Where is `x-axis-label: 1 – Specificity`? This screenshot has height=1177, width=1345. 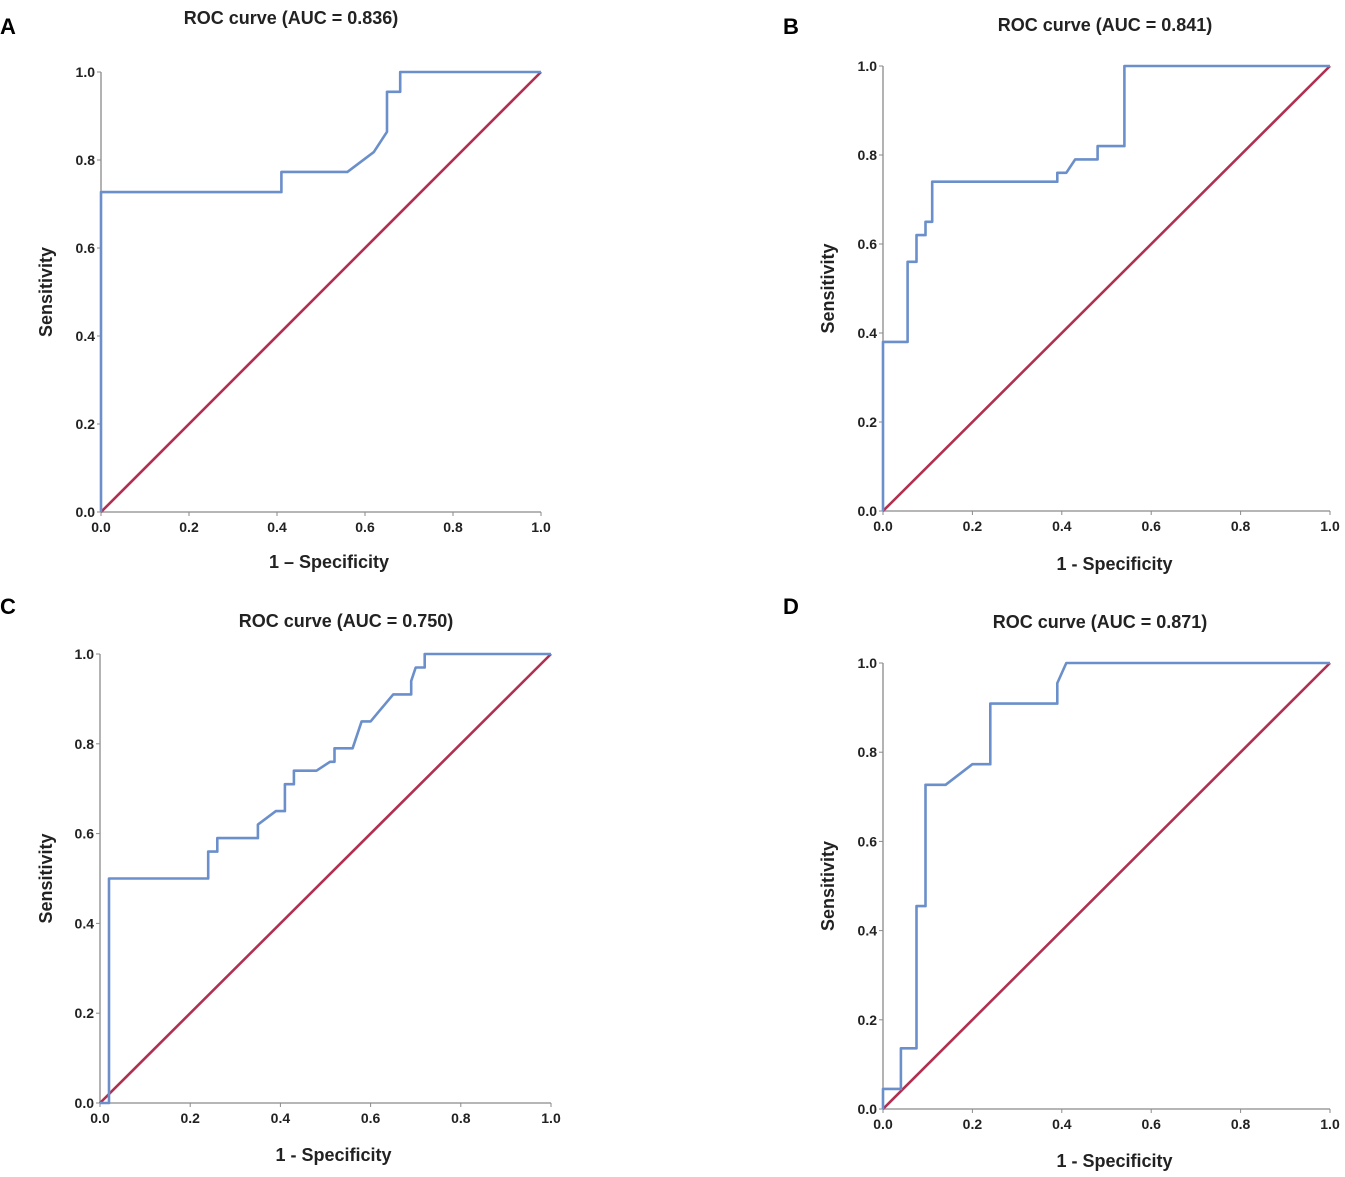
x-axis-label: 1 – Specificity is located at coordinates (329, 562).